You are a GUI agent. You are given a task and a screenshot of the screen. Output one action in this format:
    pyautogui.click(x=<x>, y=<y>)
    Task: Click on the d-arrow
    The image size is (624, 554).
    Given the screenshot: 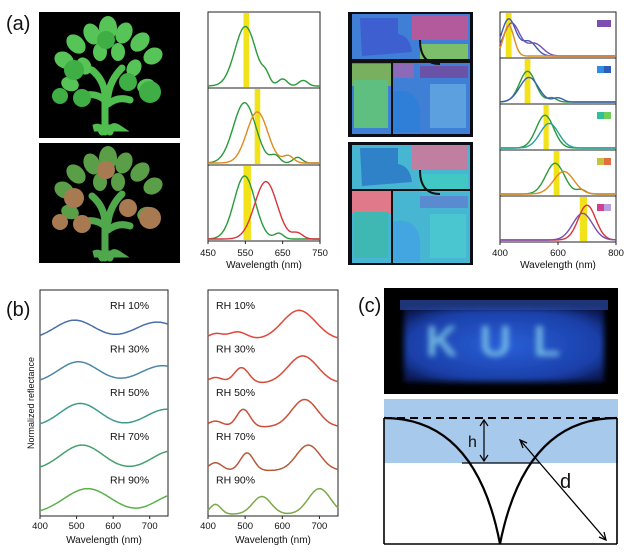 What is the action you would take?
    pyautogui.click(x=563, y=490)
    